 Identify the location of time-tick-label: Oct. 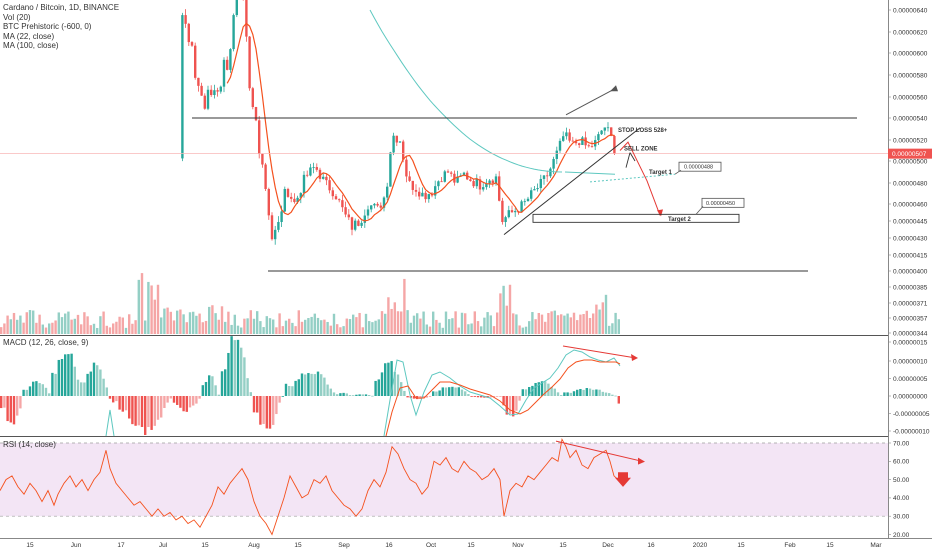
(431, 545).